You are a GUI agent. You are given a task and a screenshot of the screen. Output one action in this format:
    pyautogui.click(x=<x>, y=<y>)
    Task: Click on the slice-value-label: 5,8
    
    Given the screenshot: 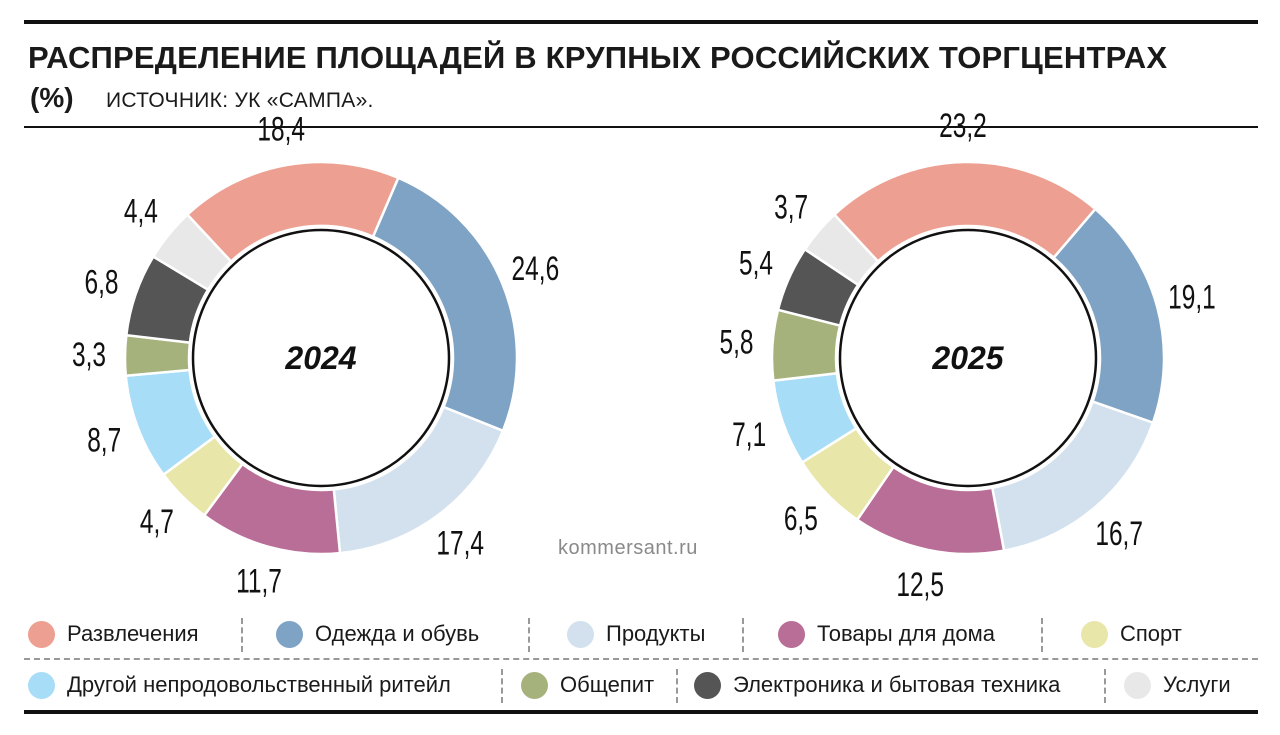 What is the action you would take?
    pyautogui.click(x=736, y=343)
    